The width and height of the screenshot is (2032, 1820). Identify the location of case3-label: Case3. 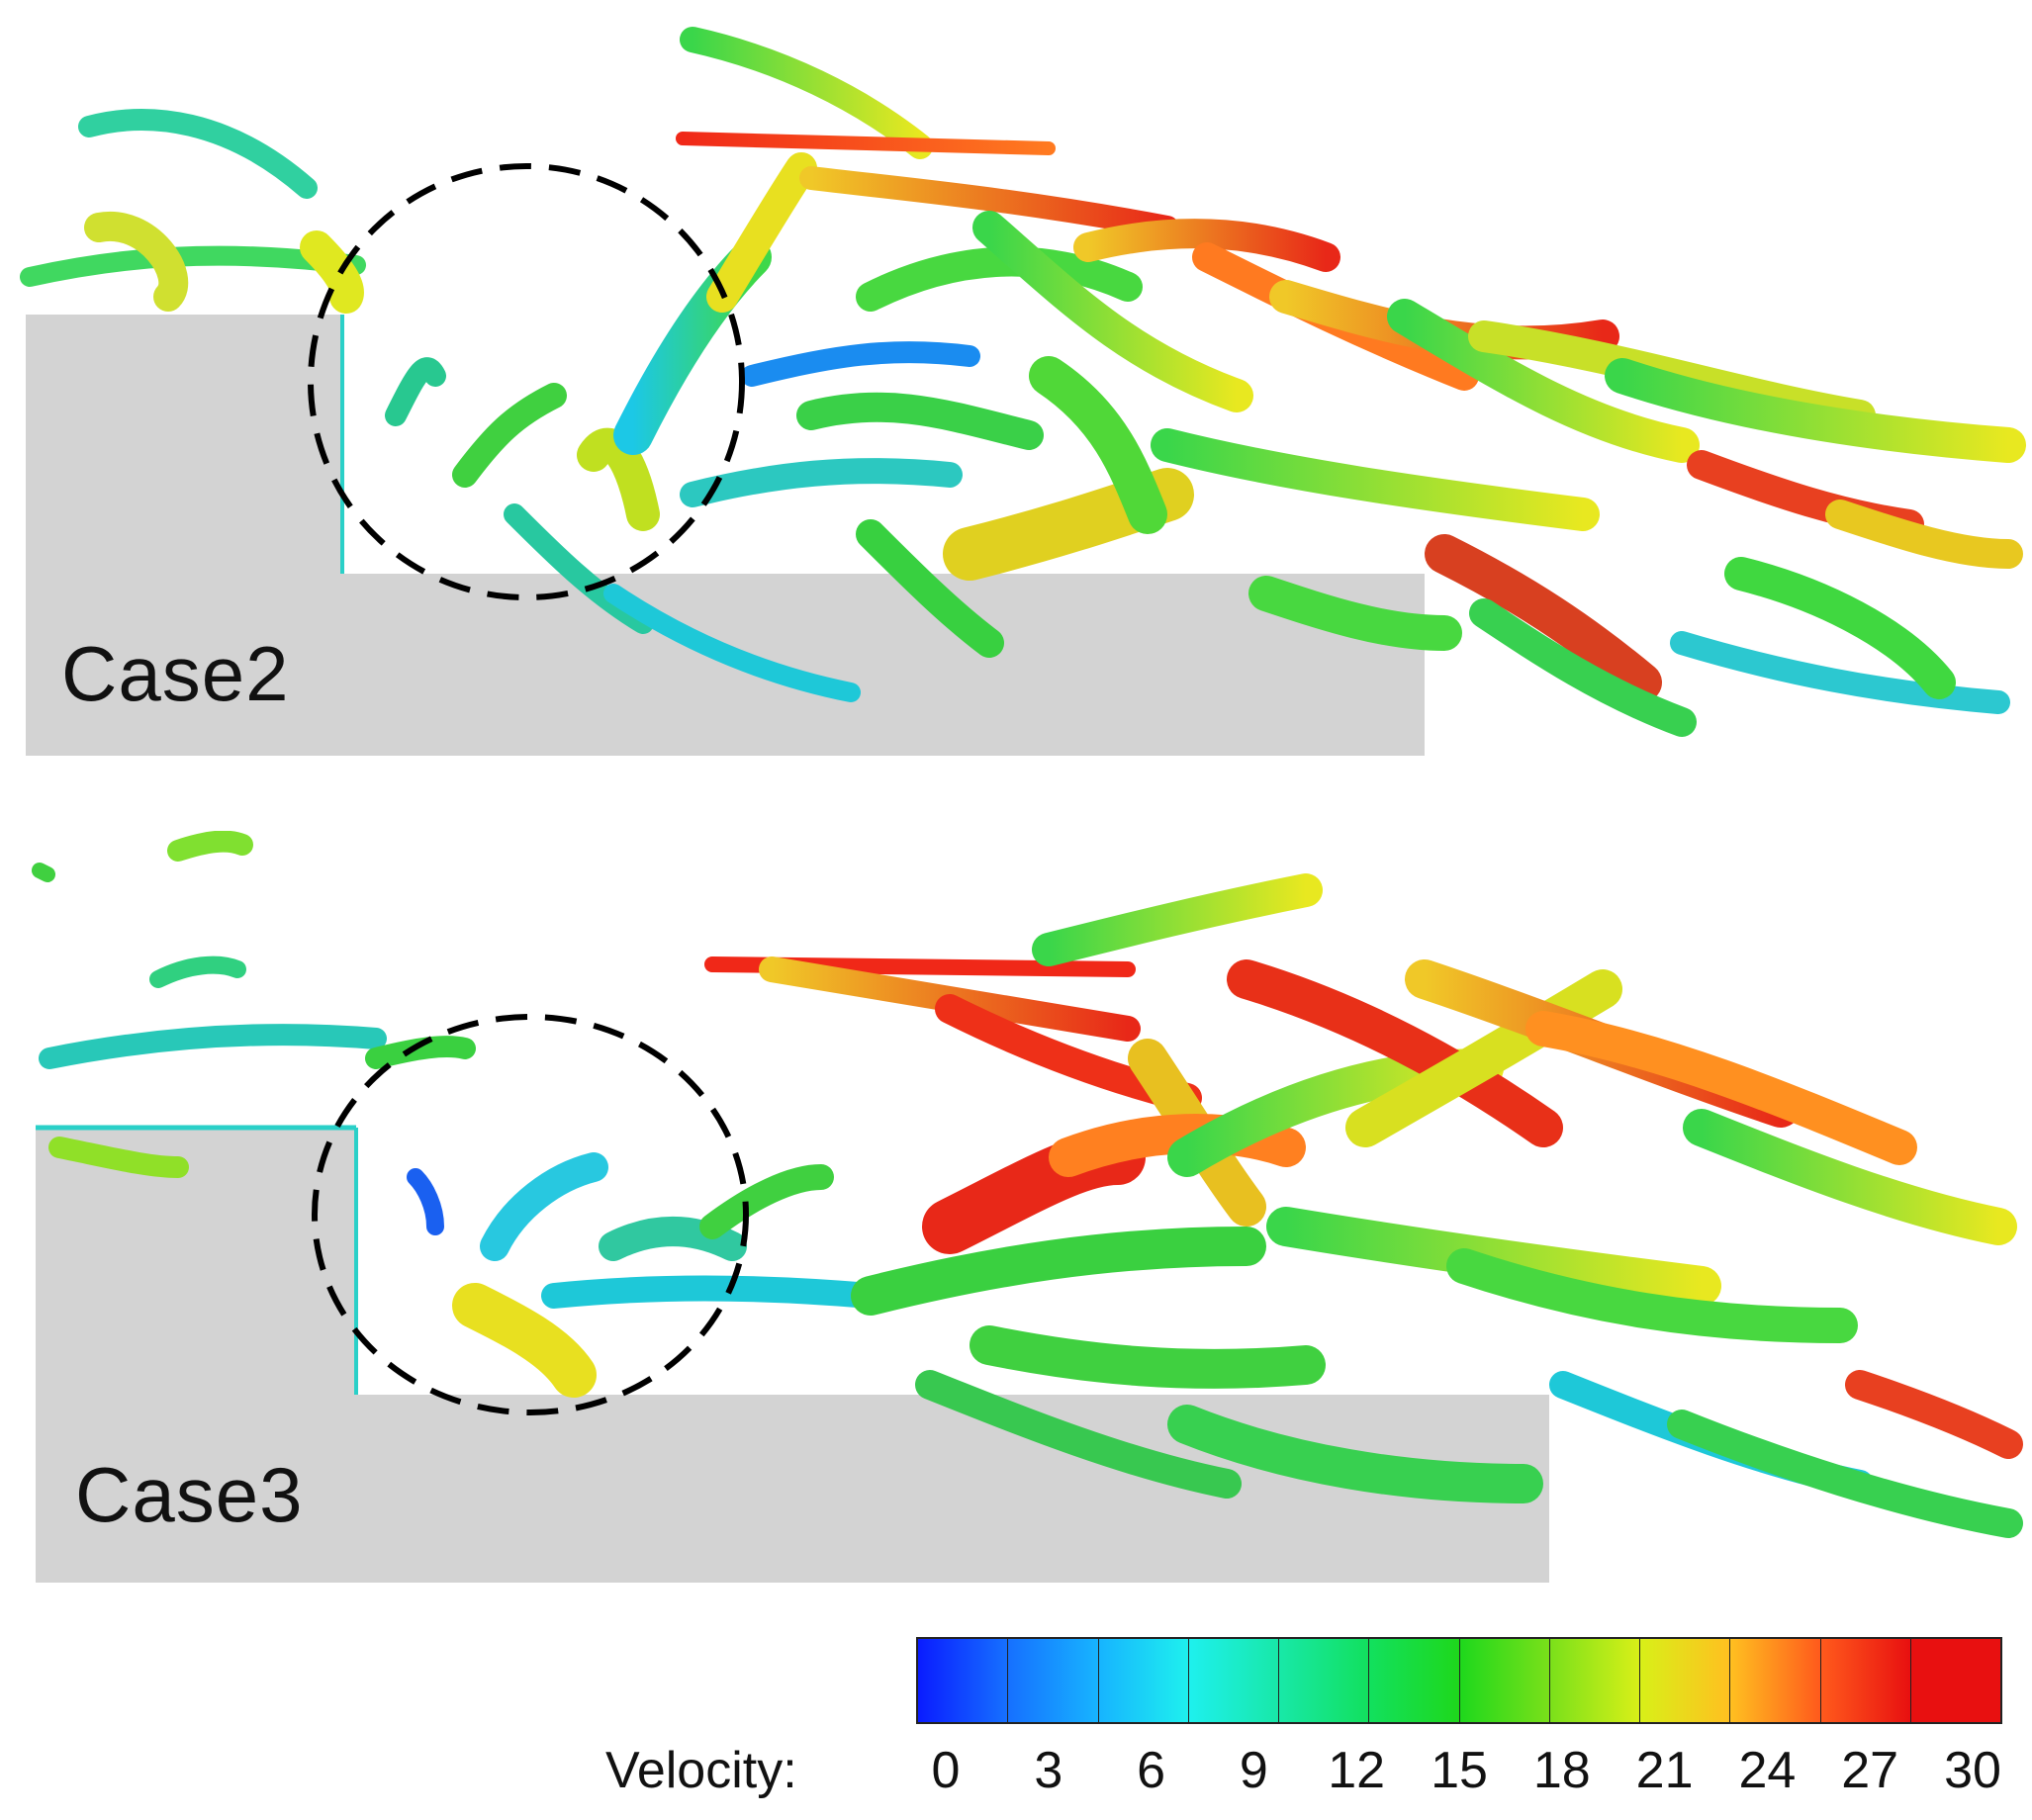
(189, 1494).